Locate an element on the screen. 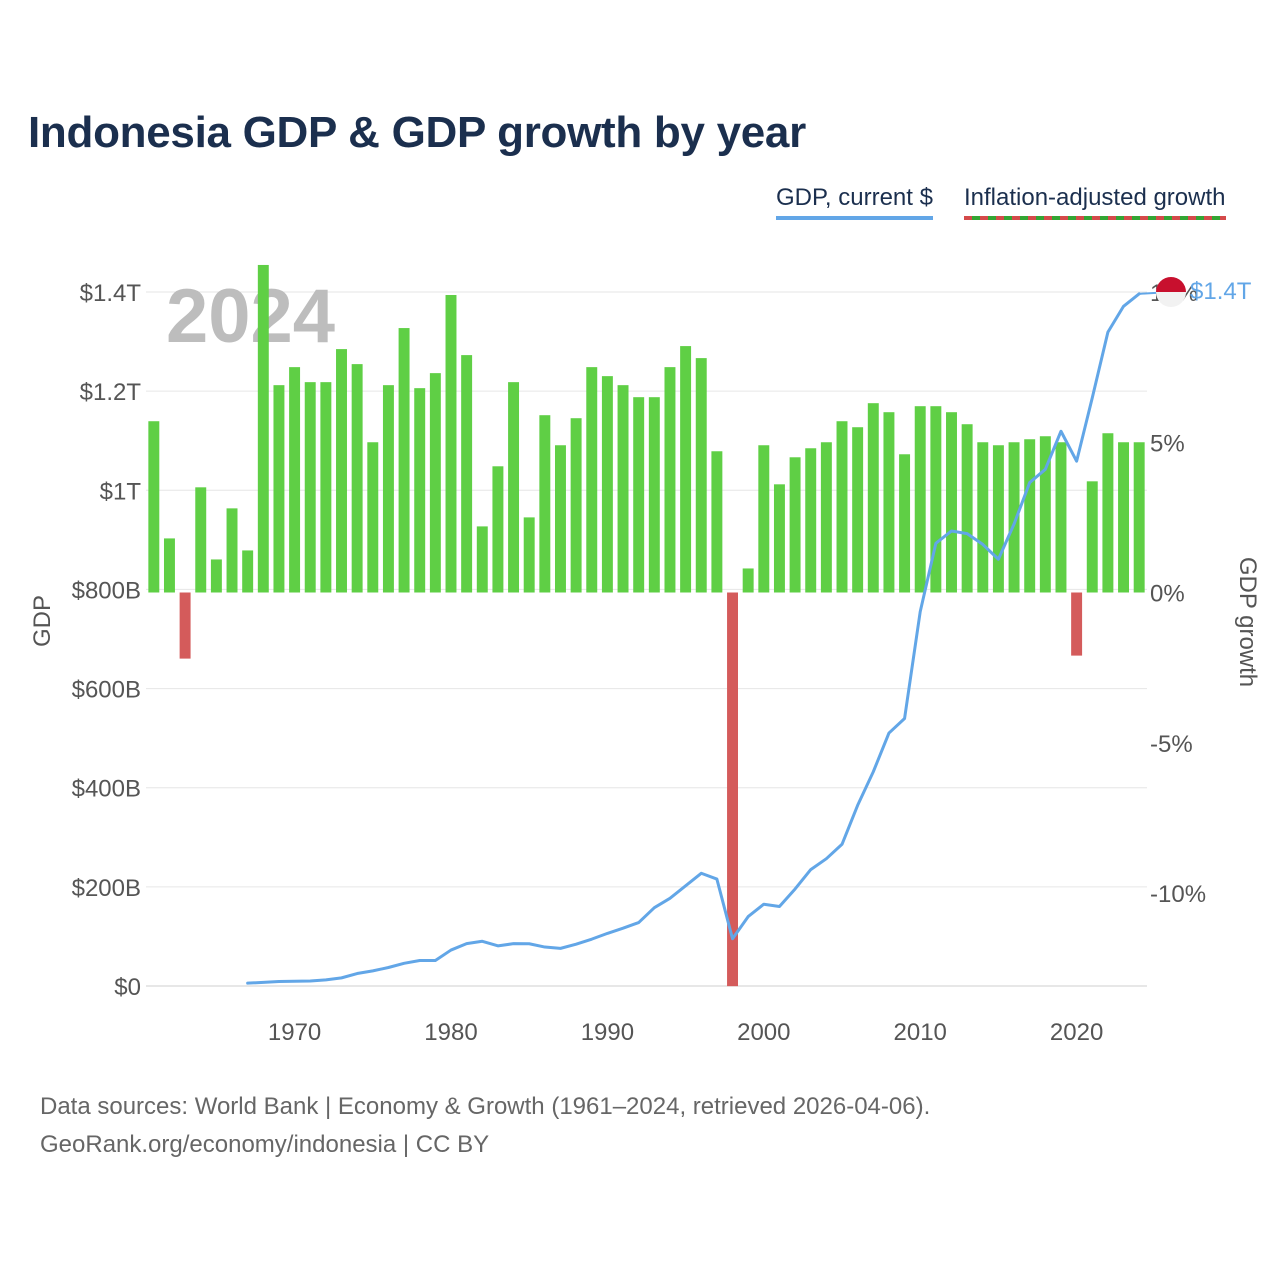  year-watermark: 2024 is located at coordinates (250, 316).